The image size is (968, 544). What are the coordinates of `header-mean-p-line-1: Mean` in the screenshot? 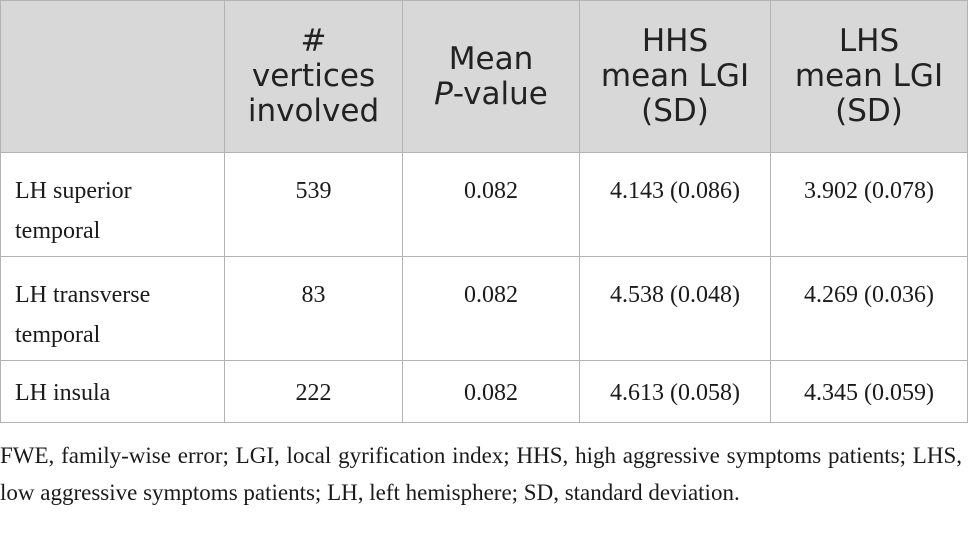 It's located at (491, 58).